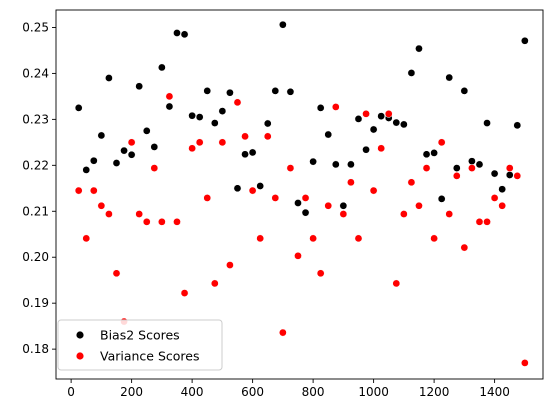 The height and width of the screenshot is (413, 556). Describe the element at coordinates (140, 335) in the screenshot. I see `legend-label: Bias2 Scores` at that location.